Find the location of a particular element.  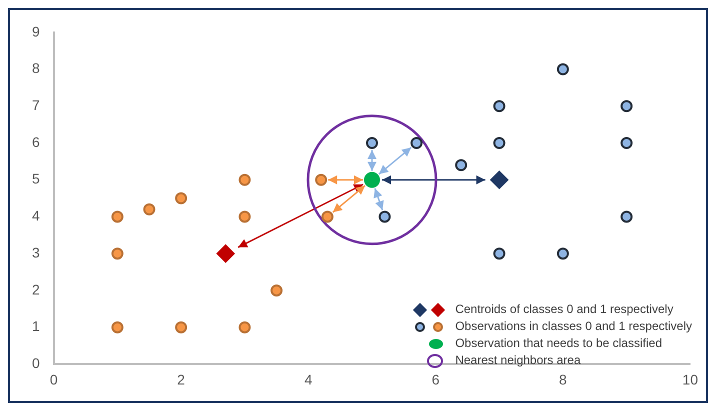

y-tick-label: 4 is located at coordinates (36, 216).